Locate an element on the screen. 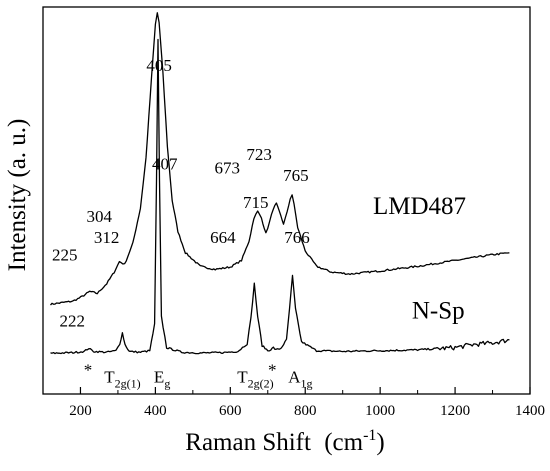  peak-label: 715 is located at coordinates (256, 202).